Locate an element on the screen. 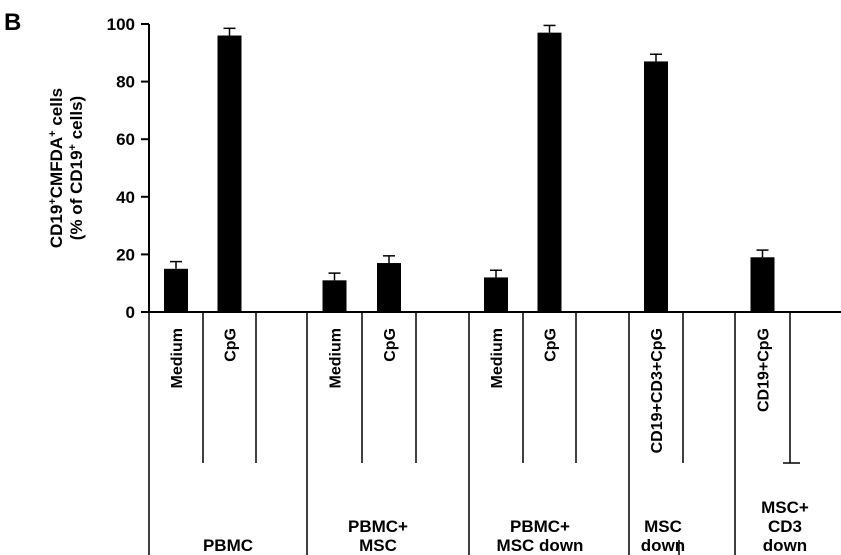 This screenshot has height=555, width=841. y-axis-title-line2: (% of CD19+ cells) is located at coordinates (76, 168).